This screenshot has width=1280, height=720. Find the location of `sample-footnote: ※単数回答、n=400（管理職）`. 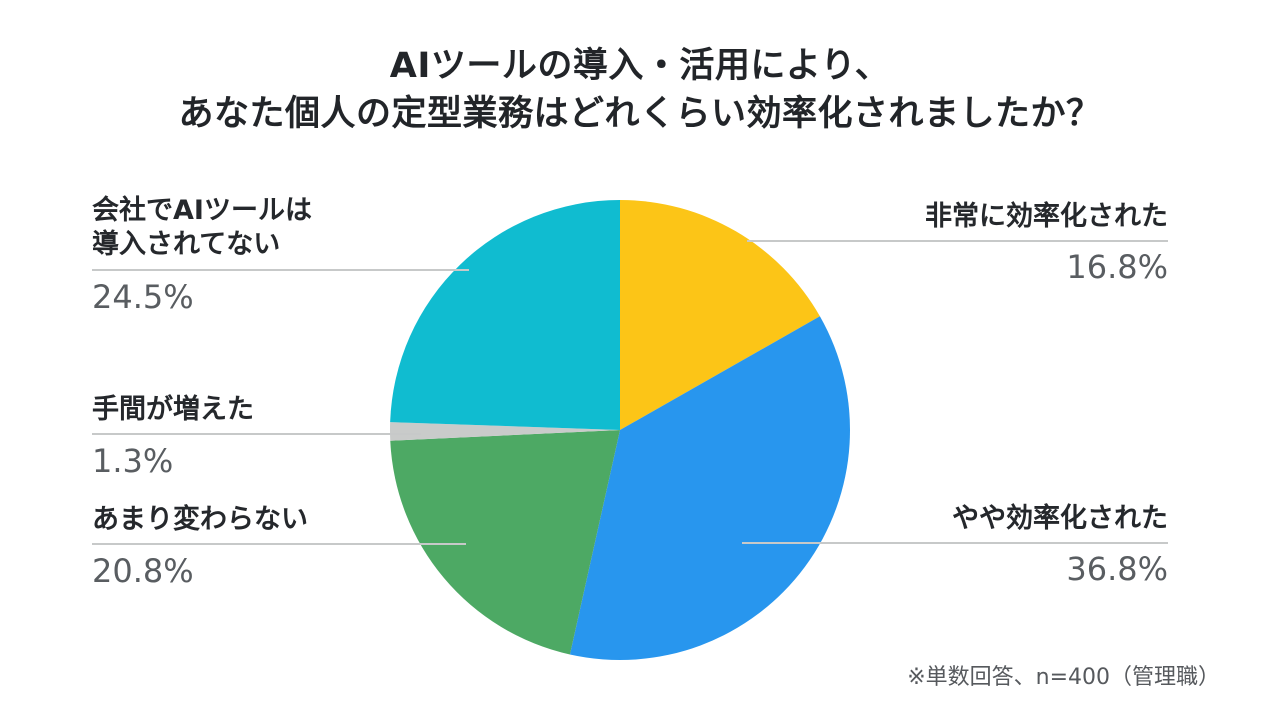

sample-footnote: ※単数回答、n=400（管理職） is located at coordinates (1063, 677).